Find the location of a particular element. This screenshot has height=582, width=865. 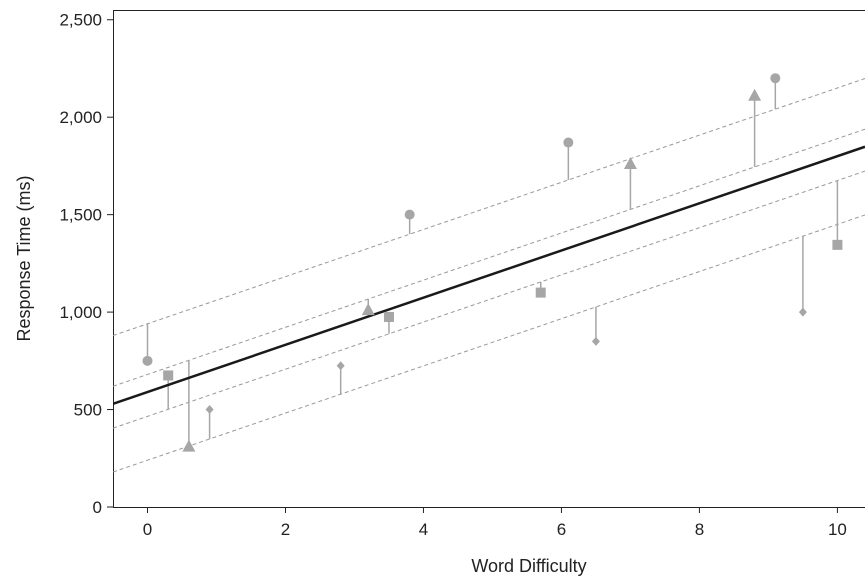

y-tick-label: 2,500 is located at coordinates (80, 20).